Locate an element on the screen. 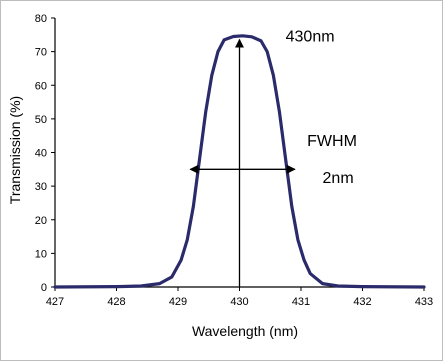 This screenshot has width=443, height=361. y-tick-label: 20 is located at coordinates (41, 221).